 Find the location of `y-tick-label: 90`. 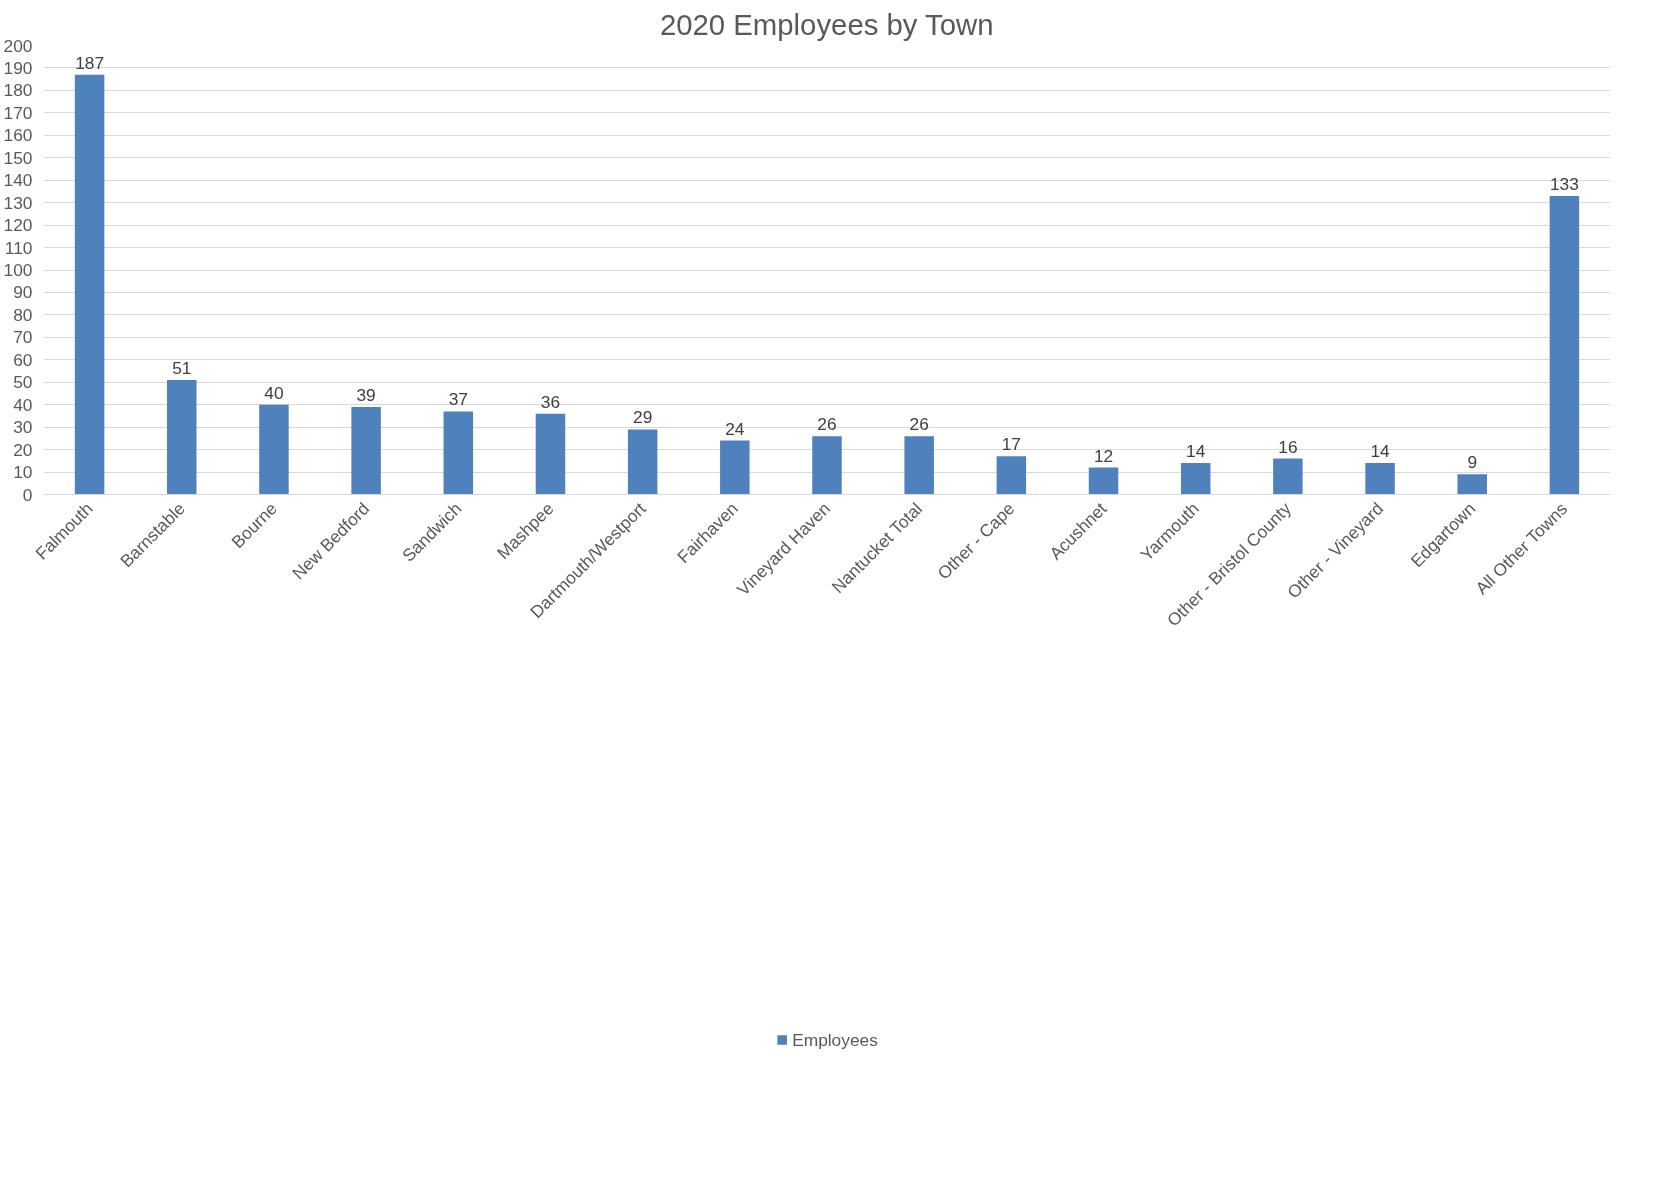

y-tick-label: 90 is located at coordinates (23, 292).